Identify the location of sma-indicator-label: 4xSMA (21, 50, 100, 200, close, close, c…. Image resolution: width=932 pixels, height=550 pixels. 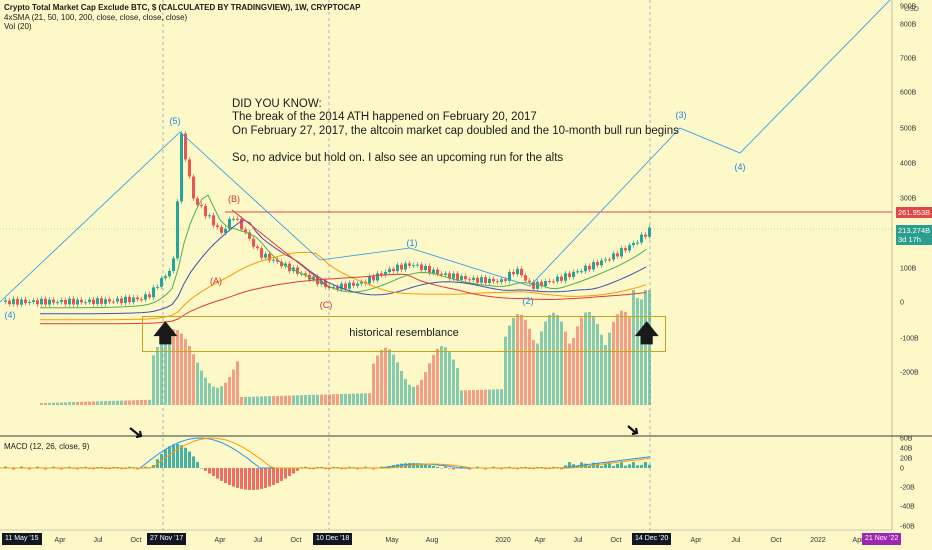
(96, 17).